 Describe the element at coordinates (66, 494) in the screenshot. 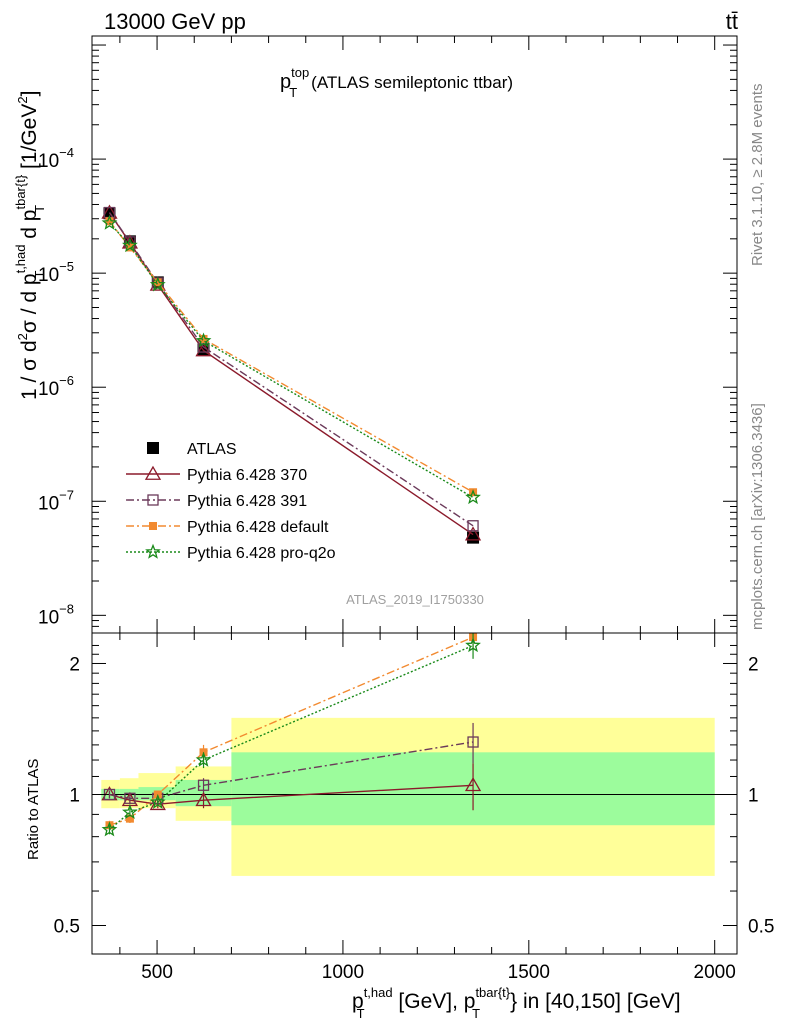

I see `main-y-tick-label-exp: −7` at that location.